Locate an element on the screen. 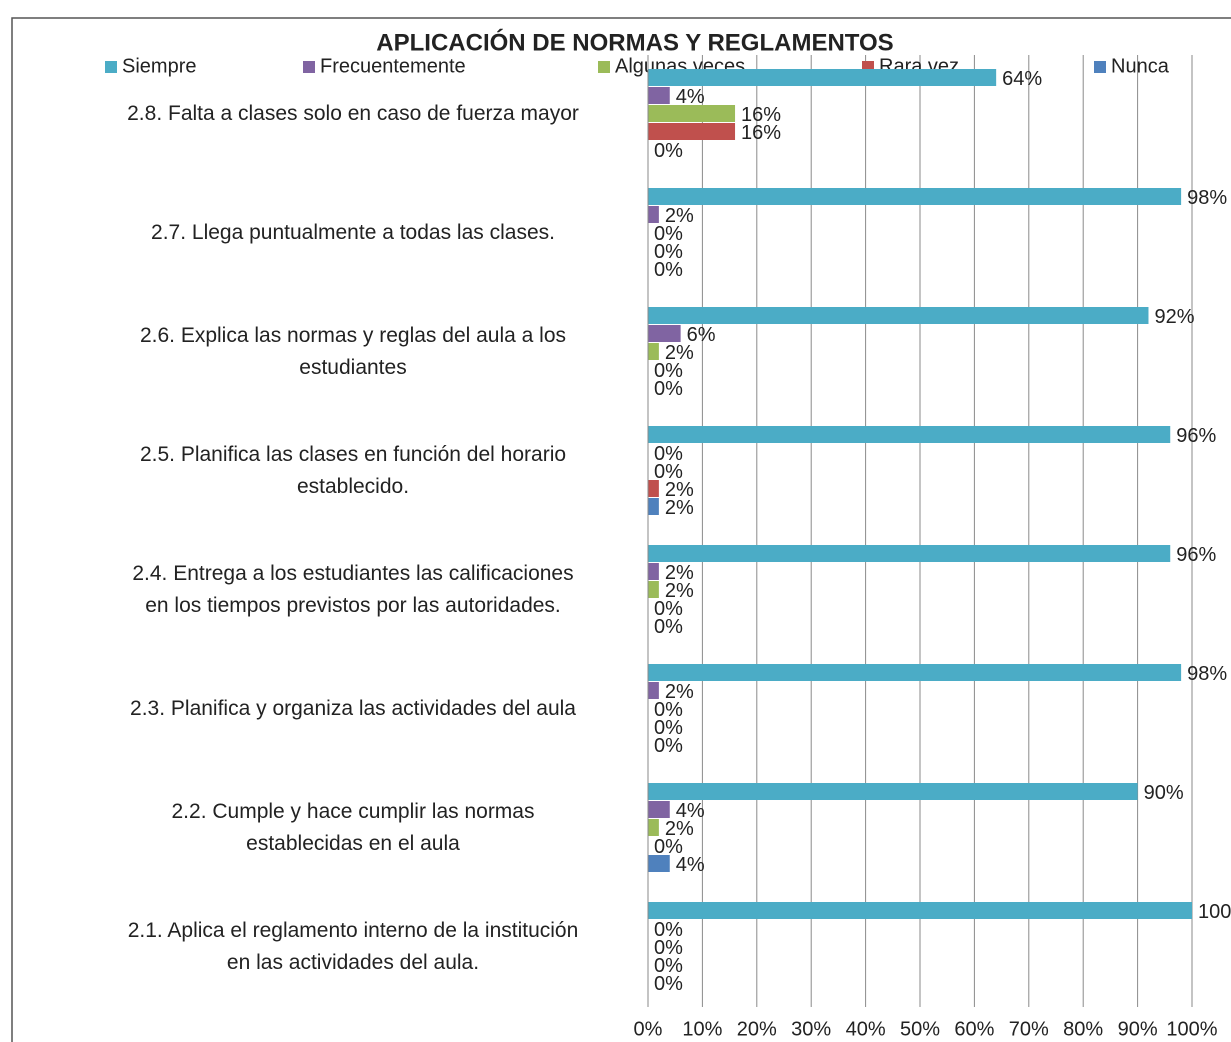 This screenshot has width=1231, height=1042. x-tick-label: 0% is located at coordinates (648, 1029).